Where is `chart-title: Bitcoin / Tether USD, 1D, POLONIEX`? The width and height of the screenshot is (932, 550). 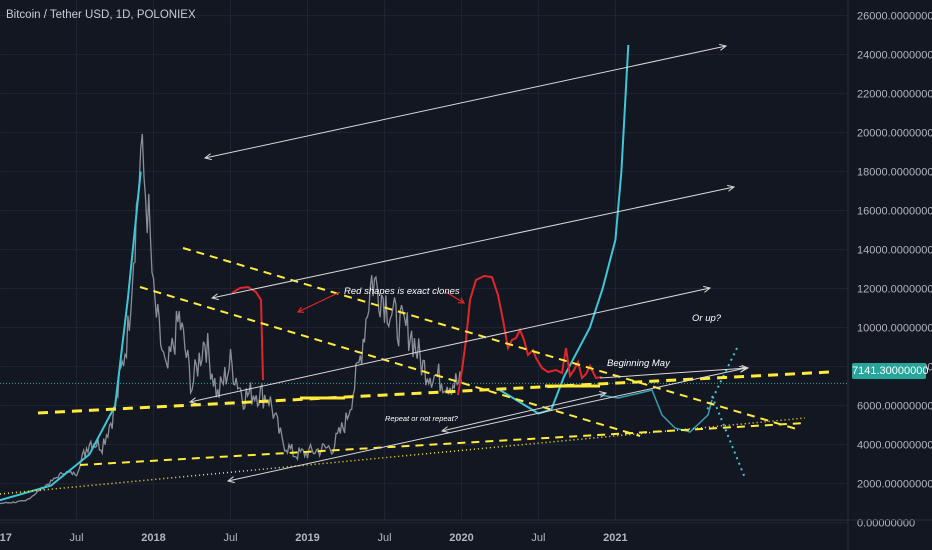 chart-title: Bitcoin / Tether USD, 1D, POLONIEX is located at coordinates (101, 15).